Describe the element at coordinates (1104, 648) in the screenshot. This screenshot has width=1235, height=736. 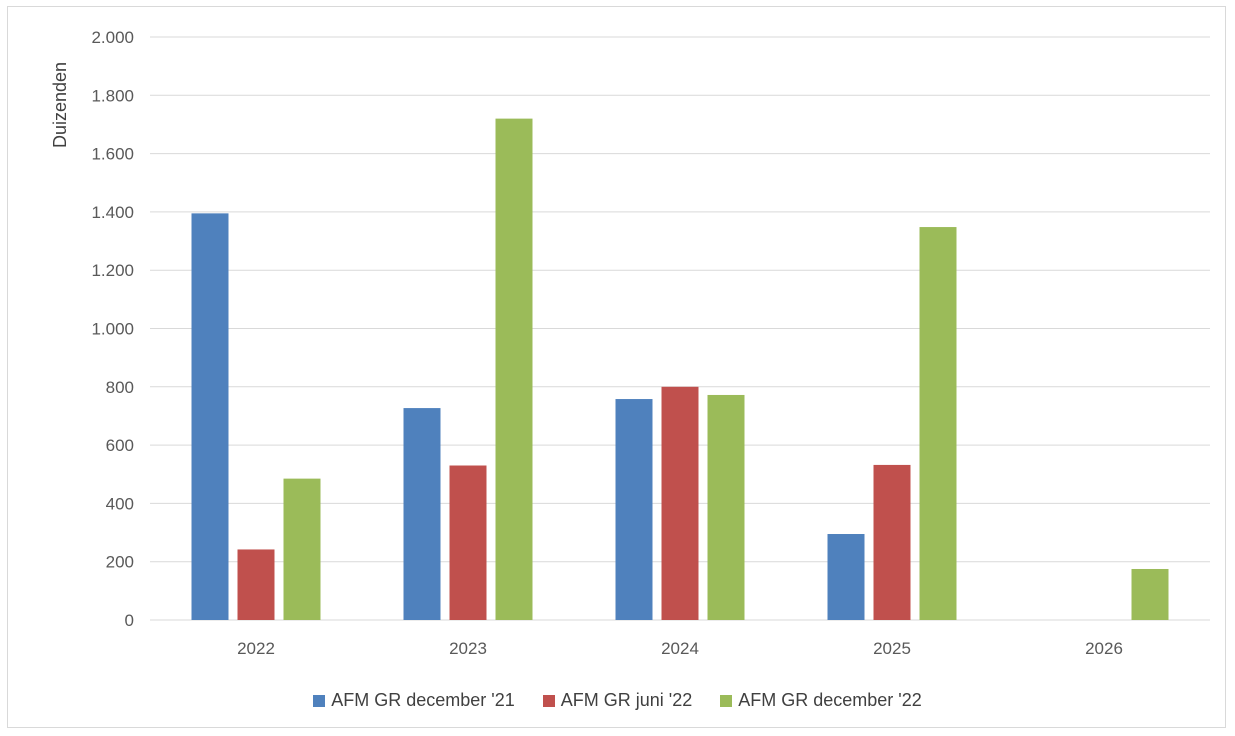
I see `x-tick-label: 2026` at that location.